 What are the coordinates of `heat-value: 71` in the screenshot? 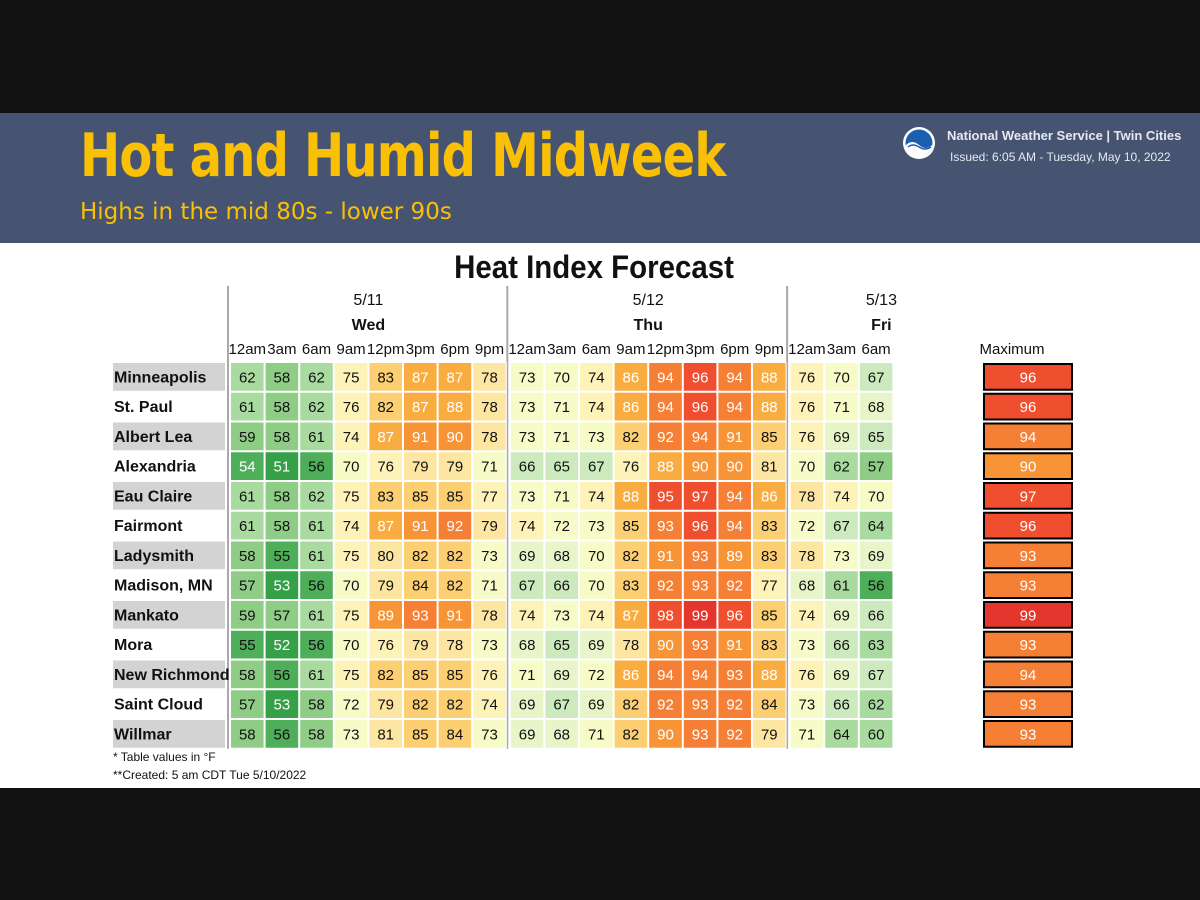 It's located at (561, 437).